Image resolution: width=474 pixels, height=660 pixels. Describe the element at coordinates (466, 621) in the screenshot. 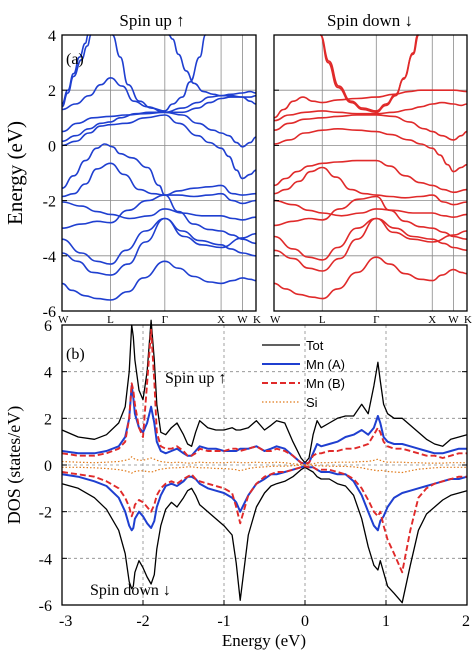

I see `dos-x-tick-label: 2` at that location.